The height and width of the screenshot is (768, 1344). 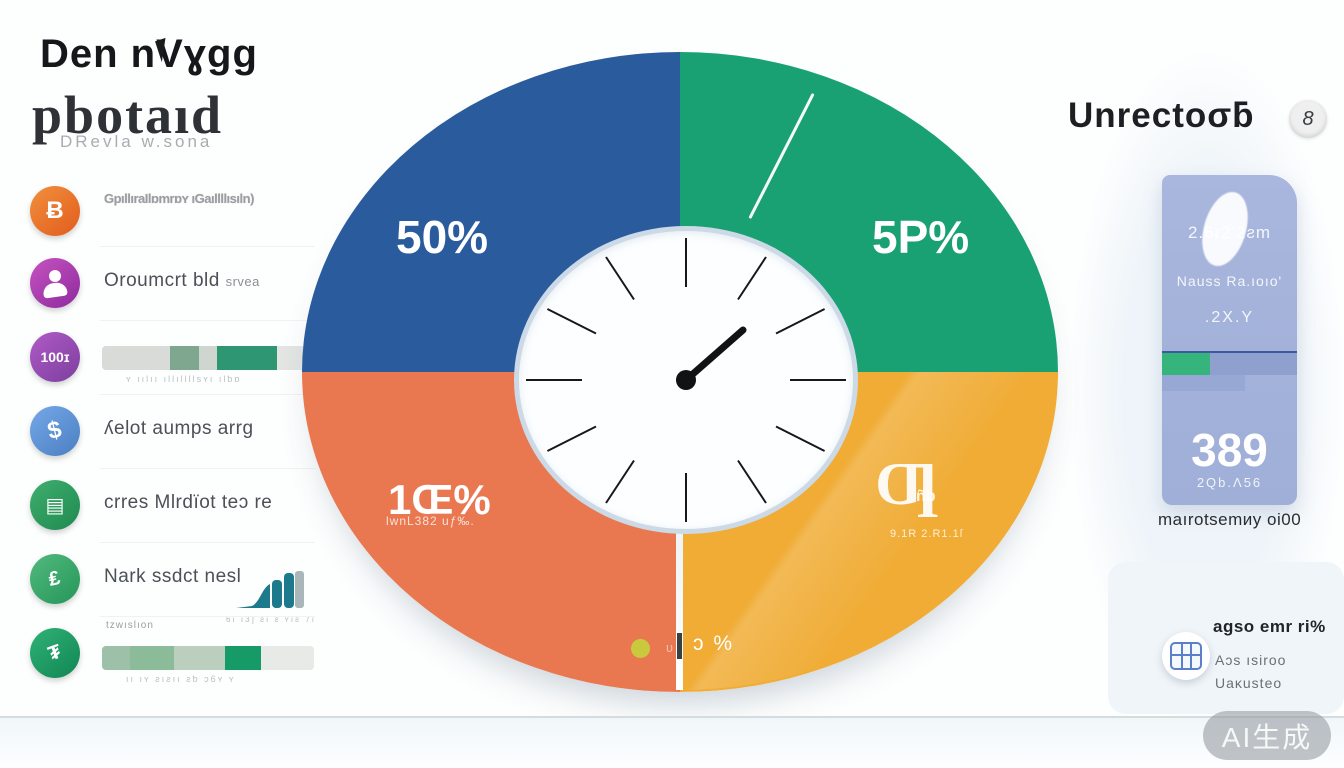 I want to click on list-item-label: crres Mlrdïot teɔ re, so click(x=188, y=502).